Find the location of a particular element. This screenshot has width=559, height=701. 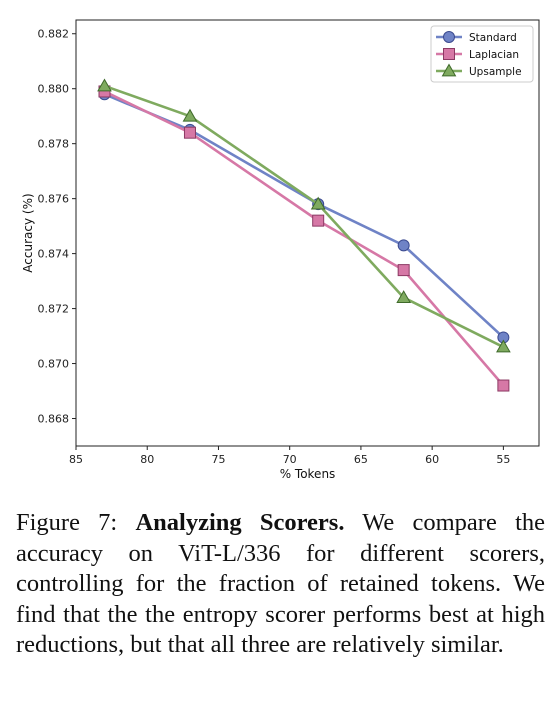

y-tick-label: 0.876 is located at coordinates (54, 199).